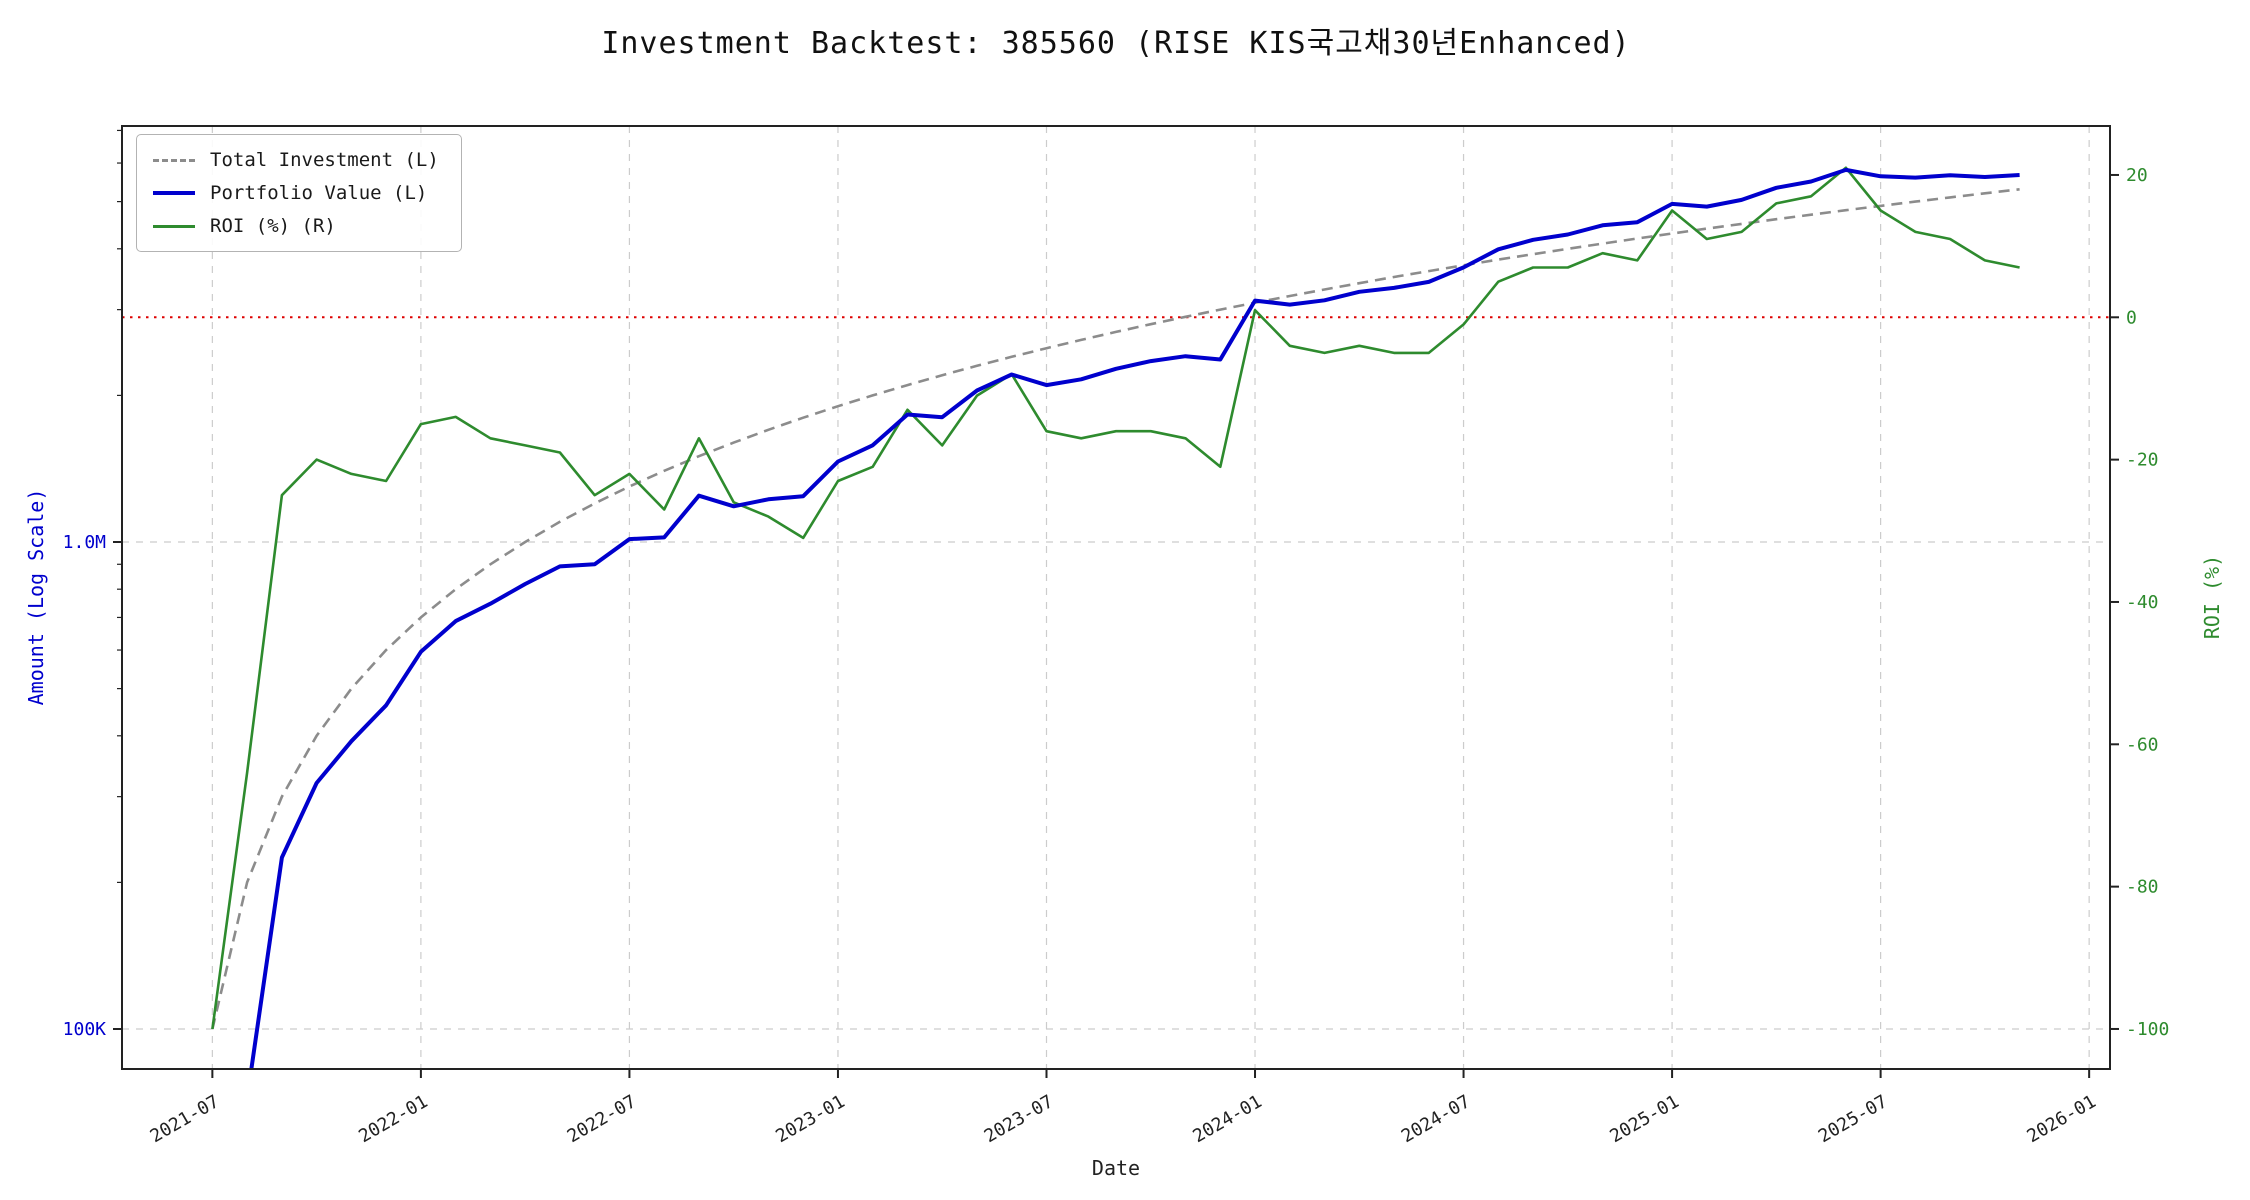 Image resolution: width=2250 pixels, height=1200 pixels. Describe the element at coordinates (2131, 317) in the screenshot. I see `svg-text: 0` at that location.